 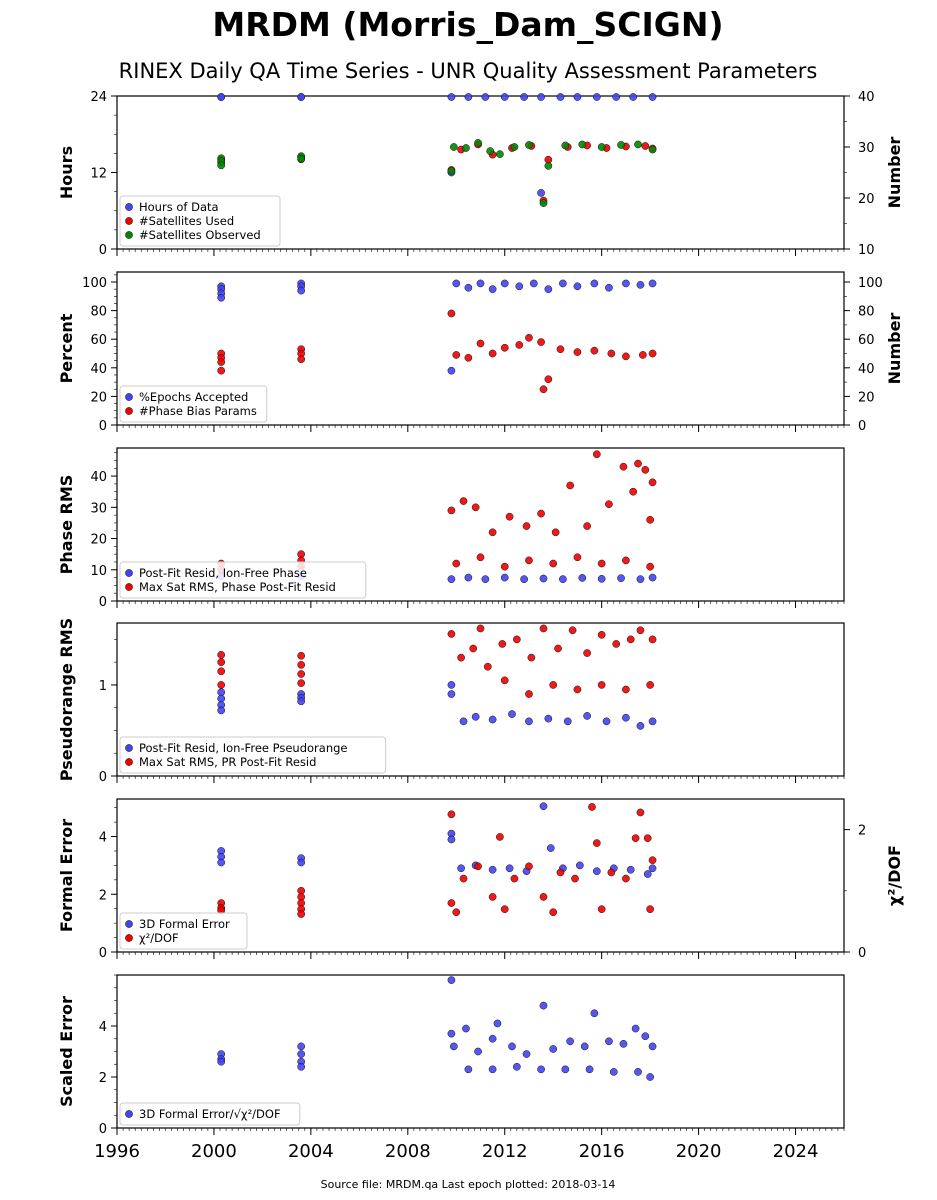 What do you see at coordinates (862, 831) in the screenshot?
I see `y2-tick-label: 2` at bounding box center [862, 831].